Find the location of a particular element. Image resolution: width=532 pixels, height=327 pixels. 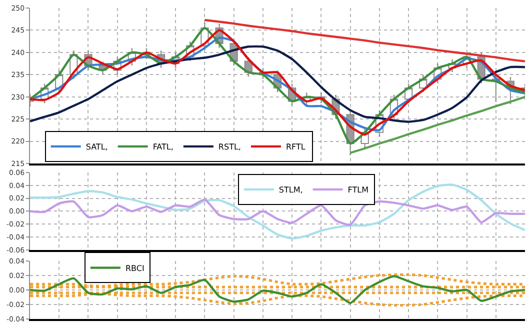

legend-label: RSTL, is located at coordinates (229, 147).